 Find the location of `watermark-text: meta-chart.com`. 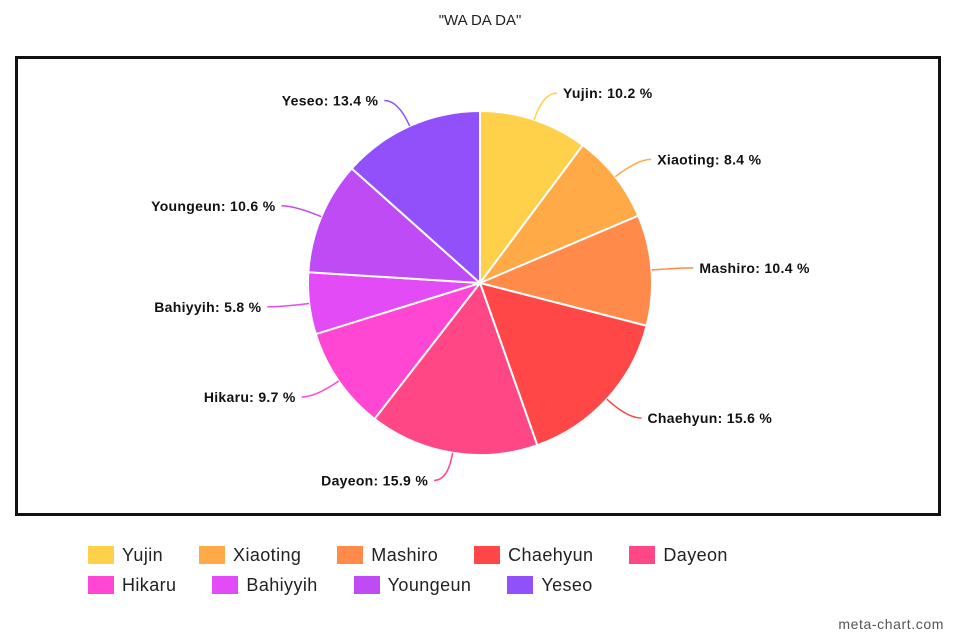

watermark-text: meta-chart.com is located at coordinates (891, 624).